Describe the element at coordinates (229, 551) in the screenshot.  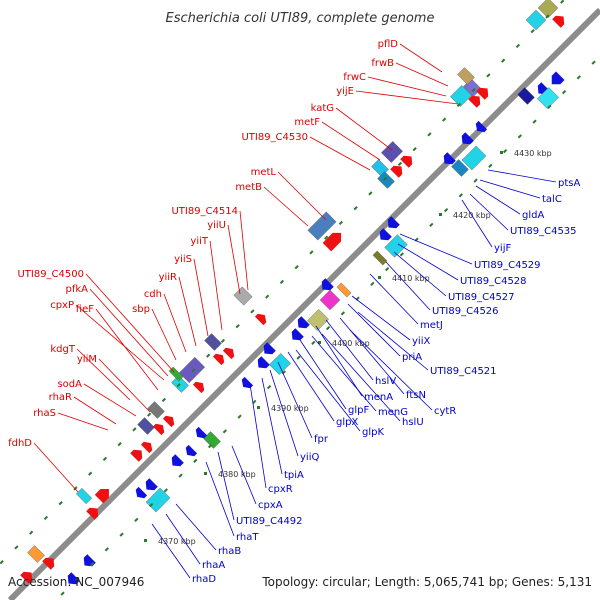
I see `reverse-gene-label: rhaB` at that location.